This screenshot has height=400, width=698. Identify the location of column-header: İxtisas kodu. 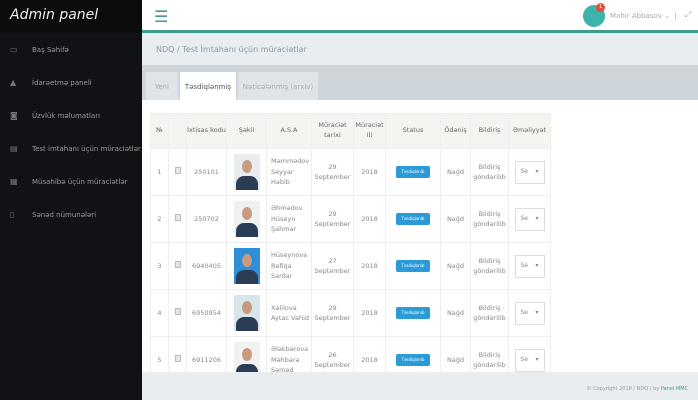
(206, 131).